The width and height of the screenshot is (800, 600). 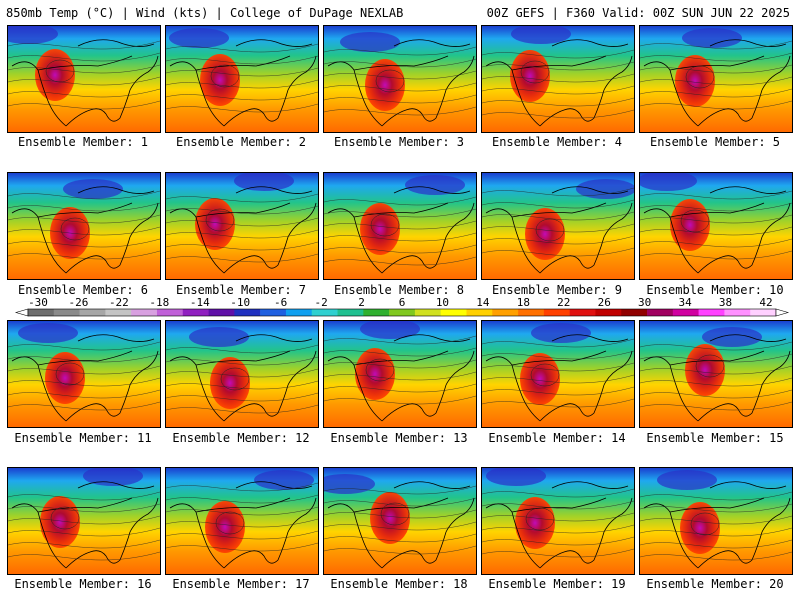 What do you see at coordinates (685, 302) in the screenshot?
I see `colorbar-tick-label: 34` at bounding box center [685, 302].